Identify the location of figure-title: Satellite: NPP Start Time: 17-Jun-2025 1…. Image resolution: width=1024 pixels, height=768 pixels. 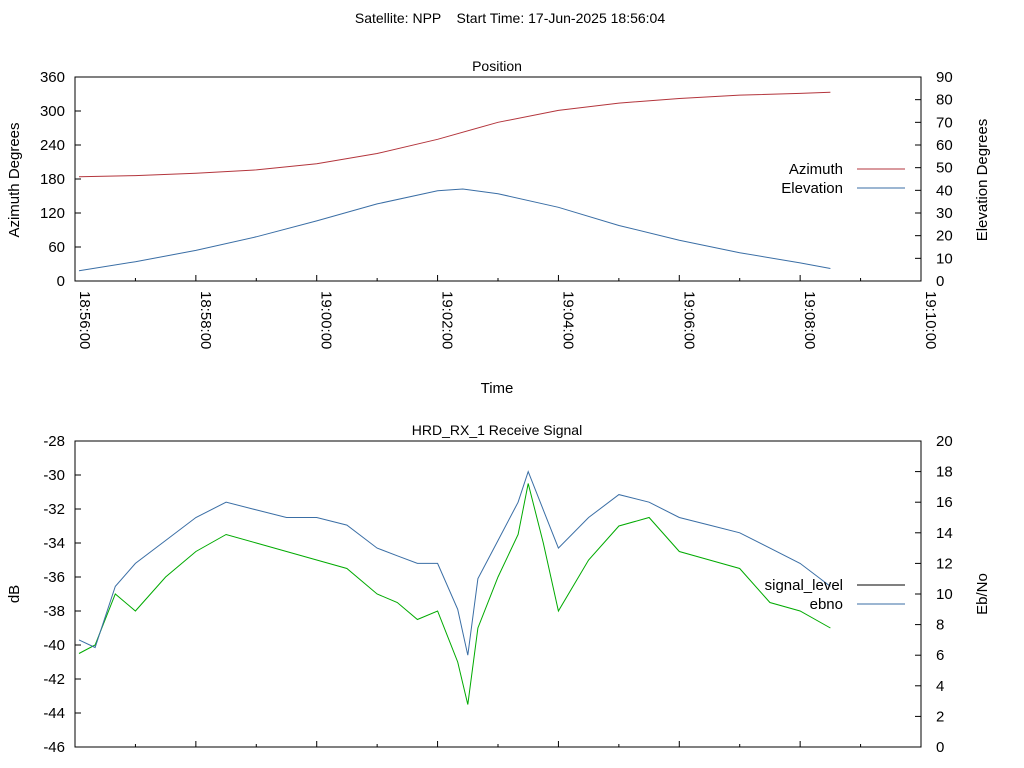
(510, 18).